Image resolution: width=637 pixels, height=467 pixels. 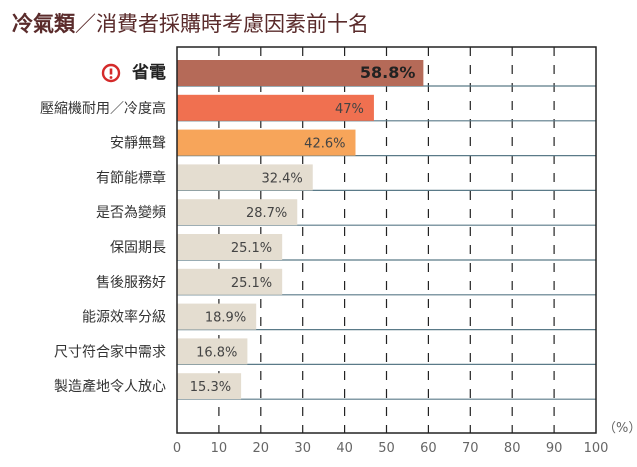 I want to click on category-label: 是否為變頻, so click(x=131, y=213).